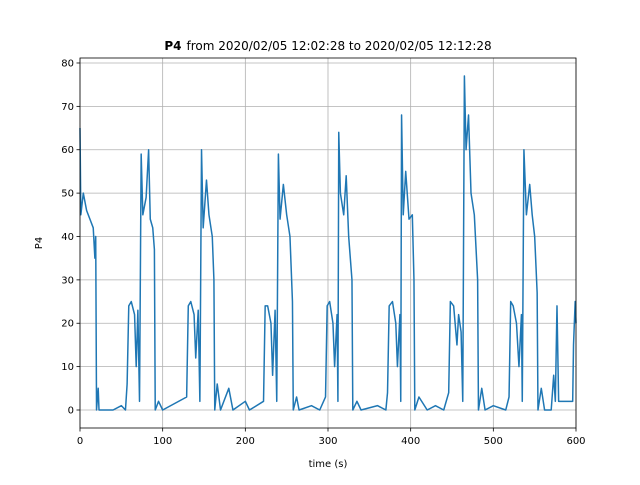  I want to click on x-tick-label: 0, so click(80, 441).